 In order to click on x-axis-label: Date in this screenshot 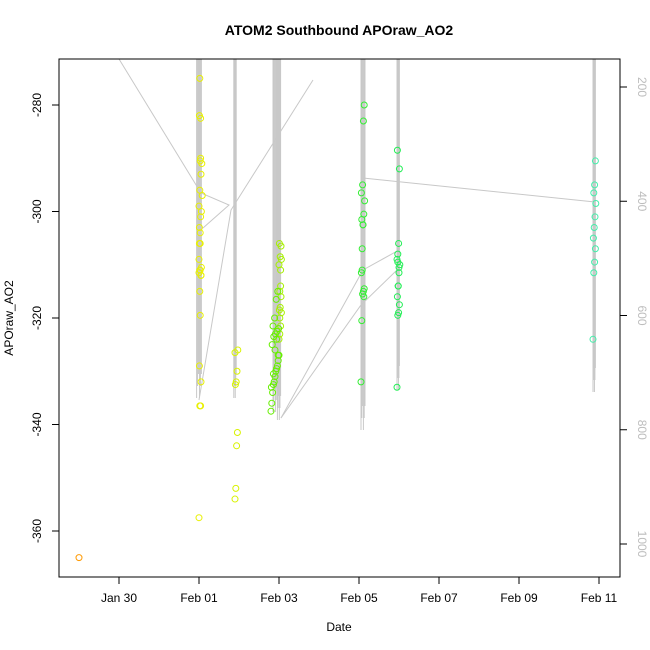, I will do `click(339, 627)`.